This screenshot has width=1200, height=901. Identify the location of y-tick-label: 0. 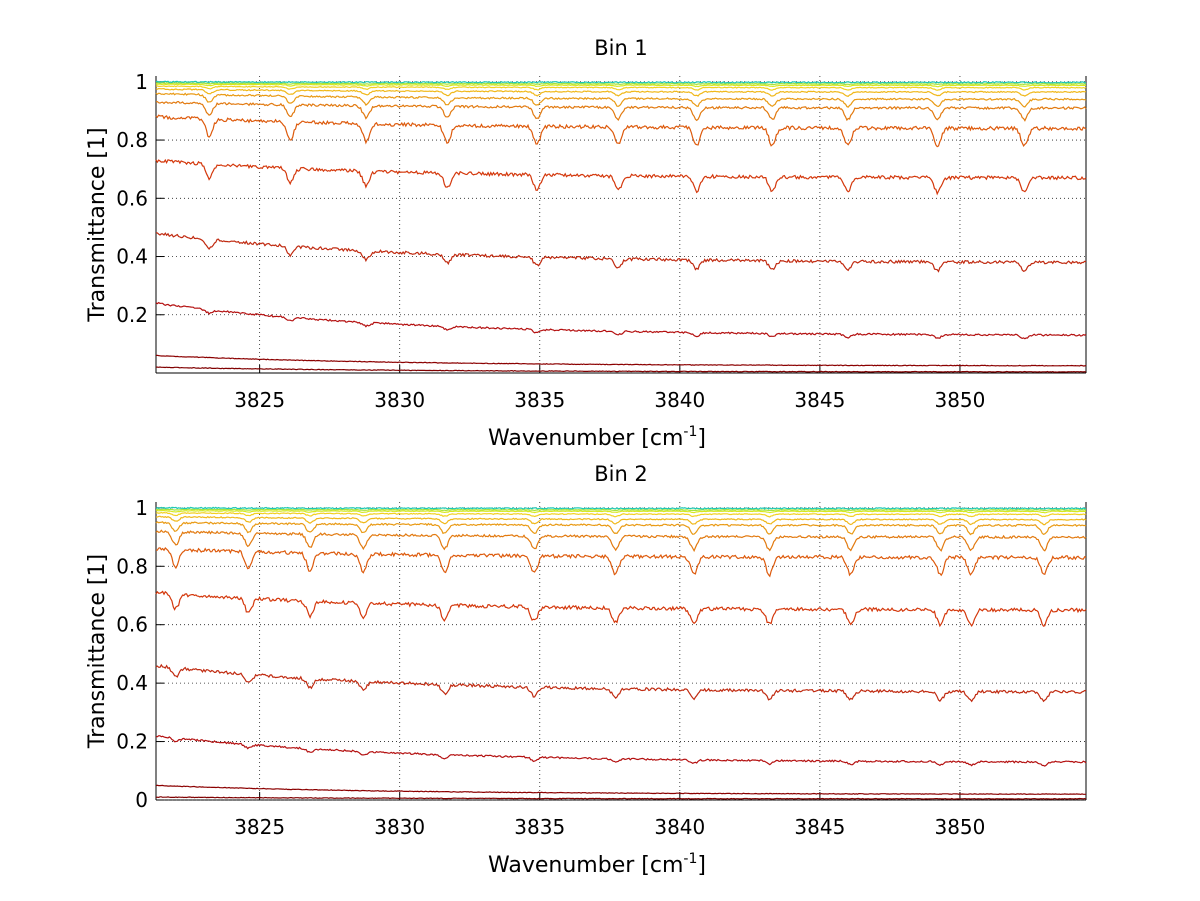
(141, 800).